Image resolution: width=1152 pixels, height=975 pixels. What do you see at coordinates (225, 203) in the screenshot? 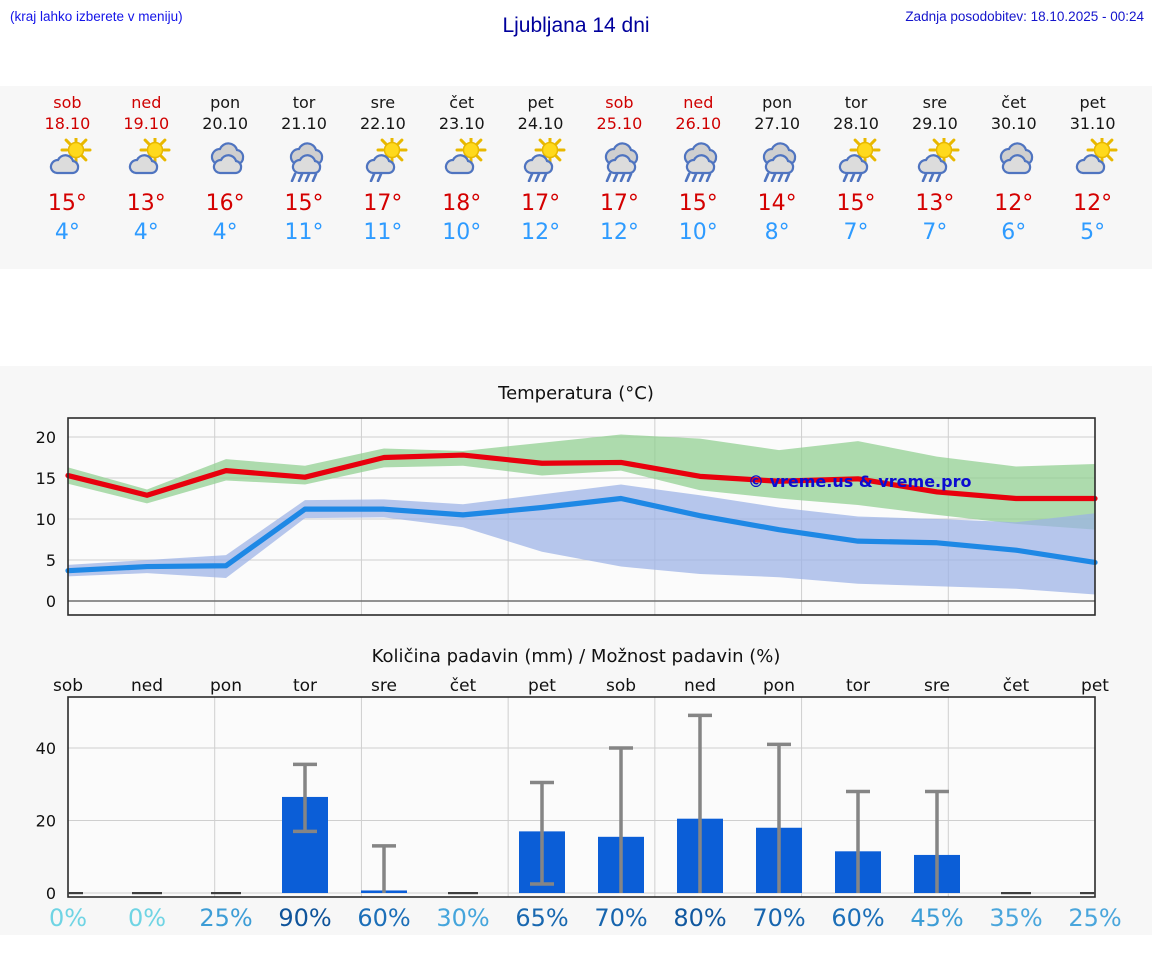
I see `max-temperature: 16°` at bounding box center [225, 203].